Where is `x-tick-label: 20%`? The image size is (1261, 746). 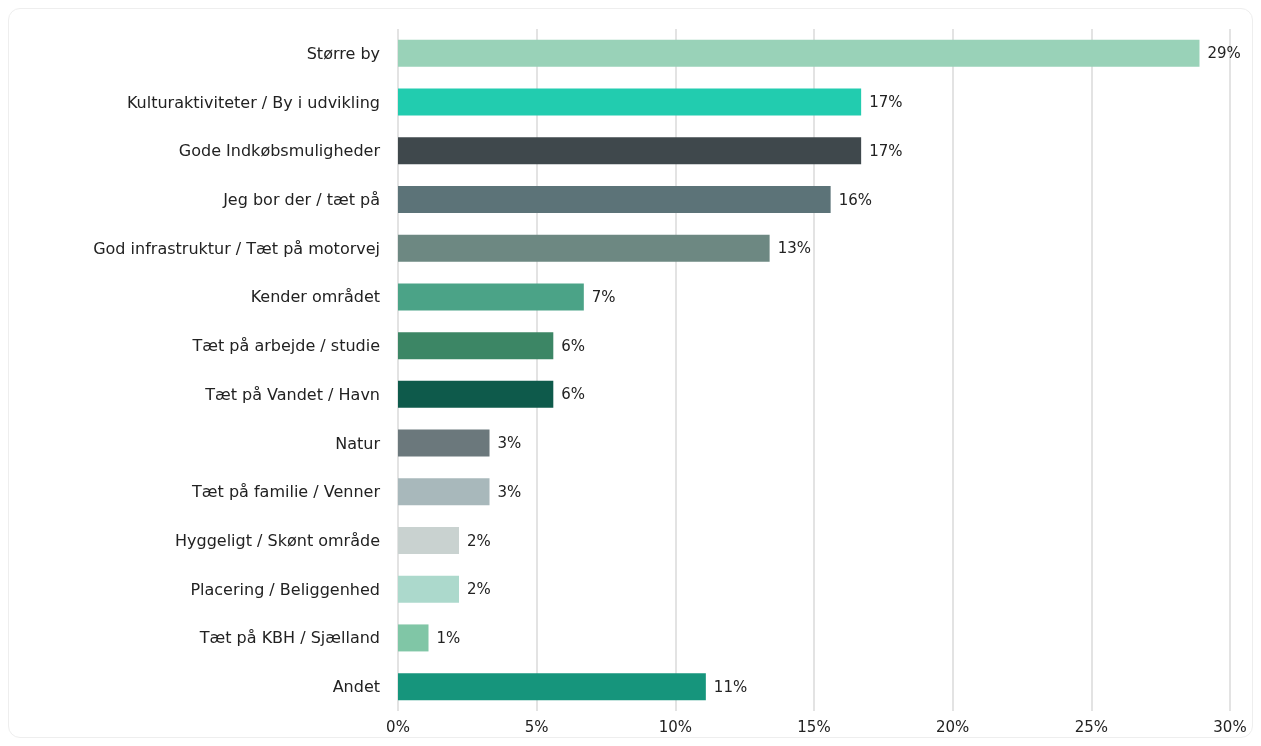 x-tick-label: 20% is located at coordinates (952, 726).